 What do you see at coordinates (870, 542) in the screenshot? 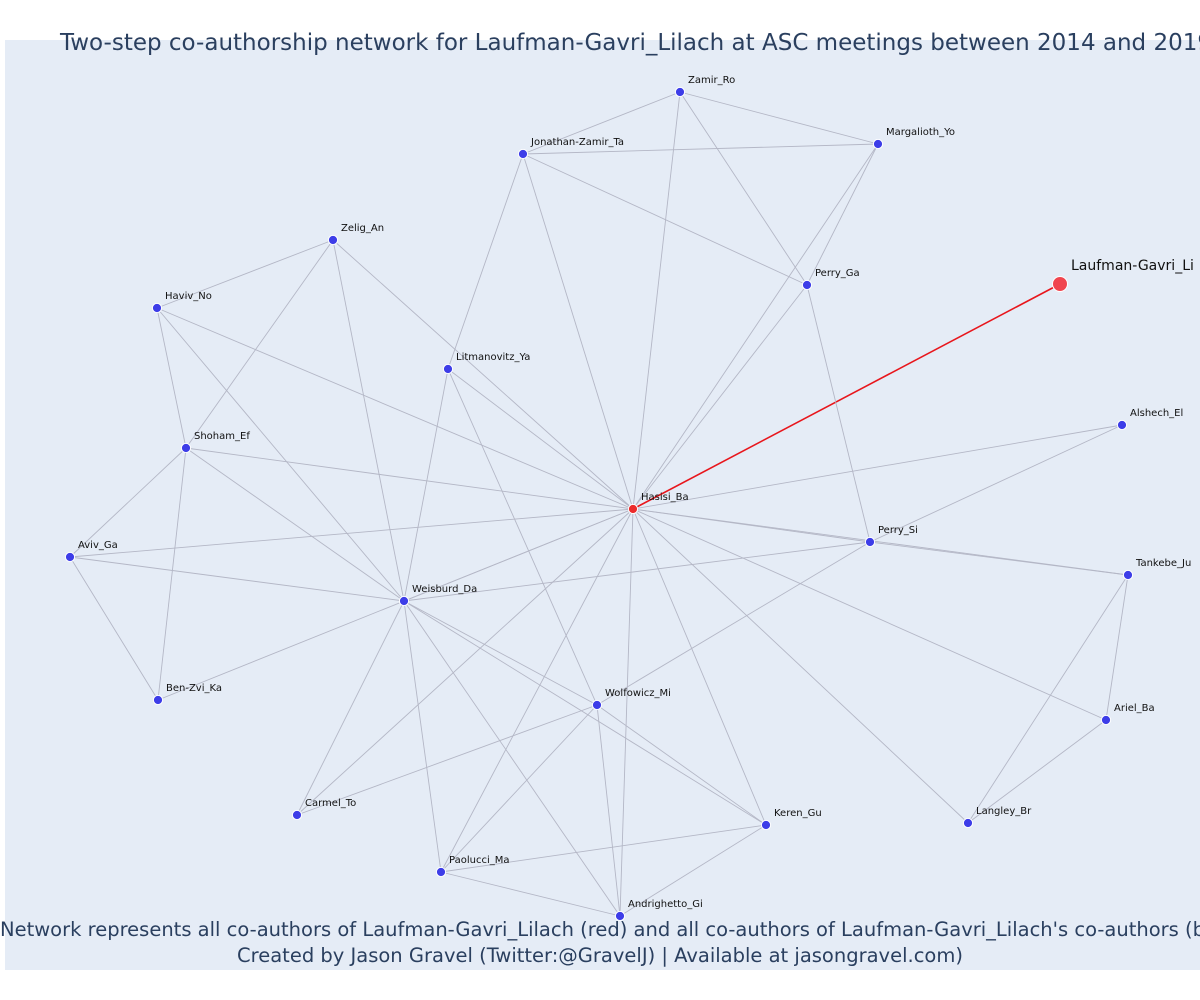
I see `node-perry-si` at bounding box center [870, 542].